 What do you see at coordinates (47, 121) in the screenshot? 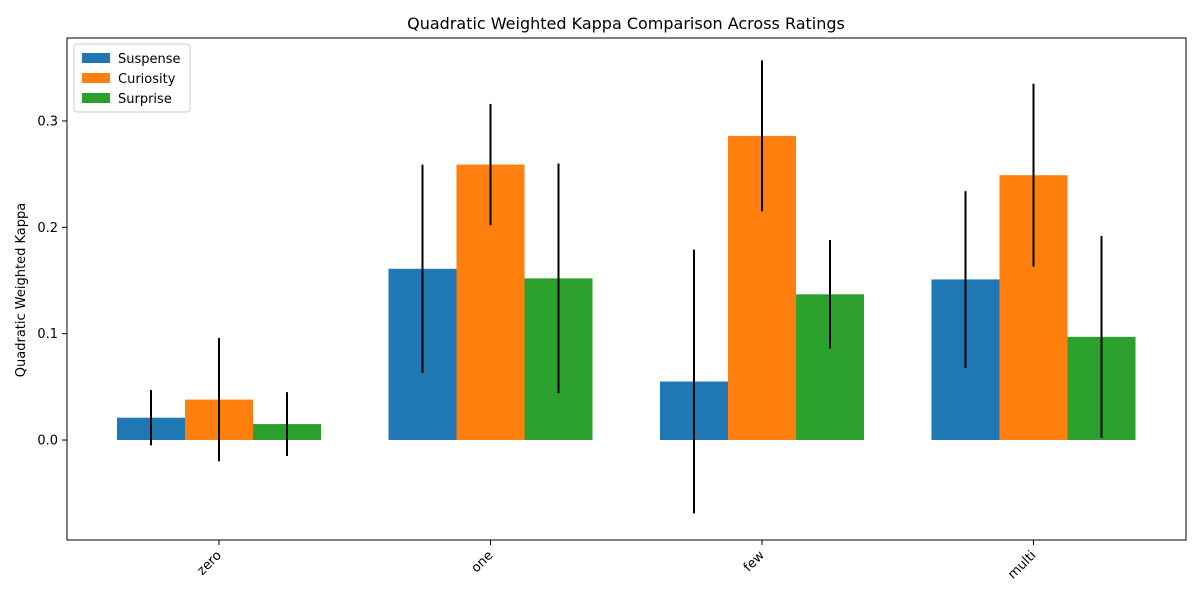
I see `y-tick-label: 0.3` at bounding box center [47, 121].